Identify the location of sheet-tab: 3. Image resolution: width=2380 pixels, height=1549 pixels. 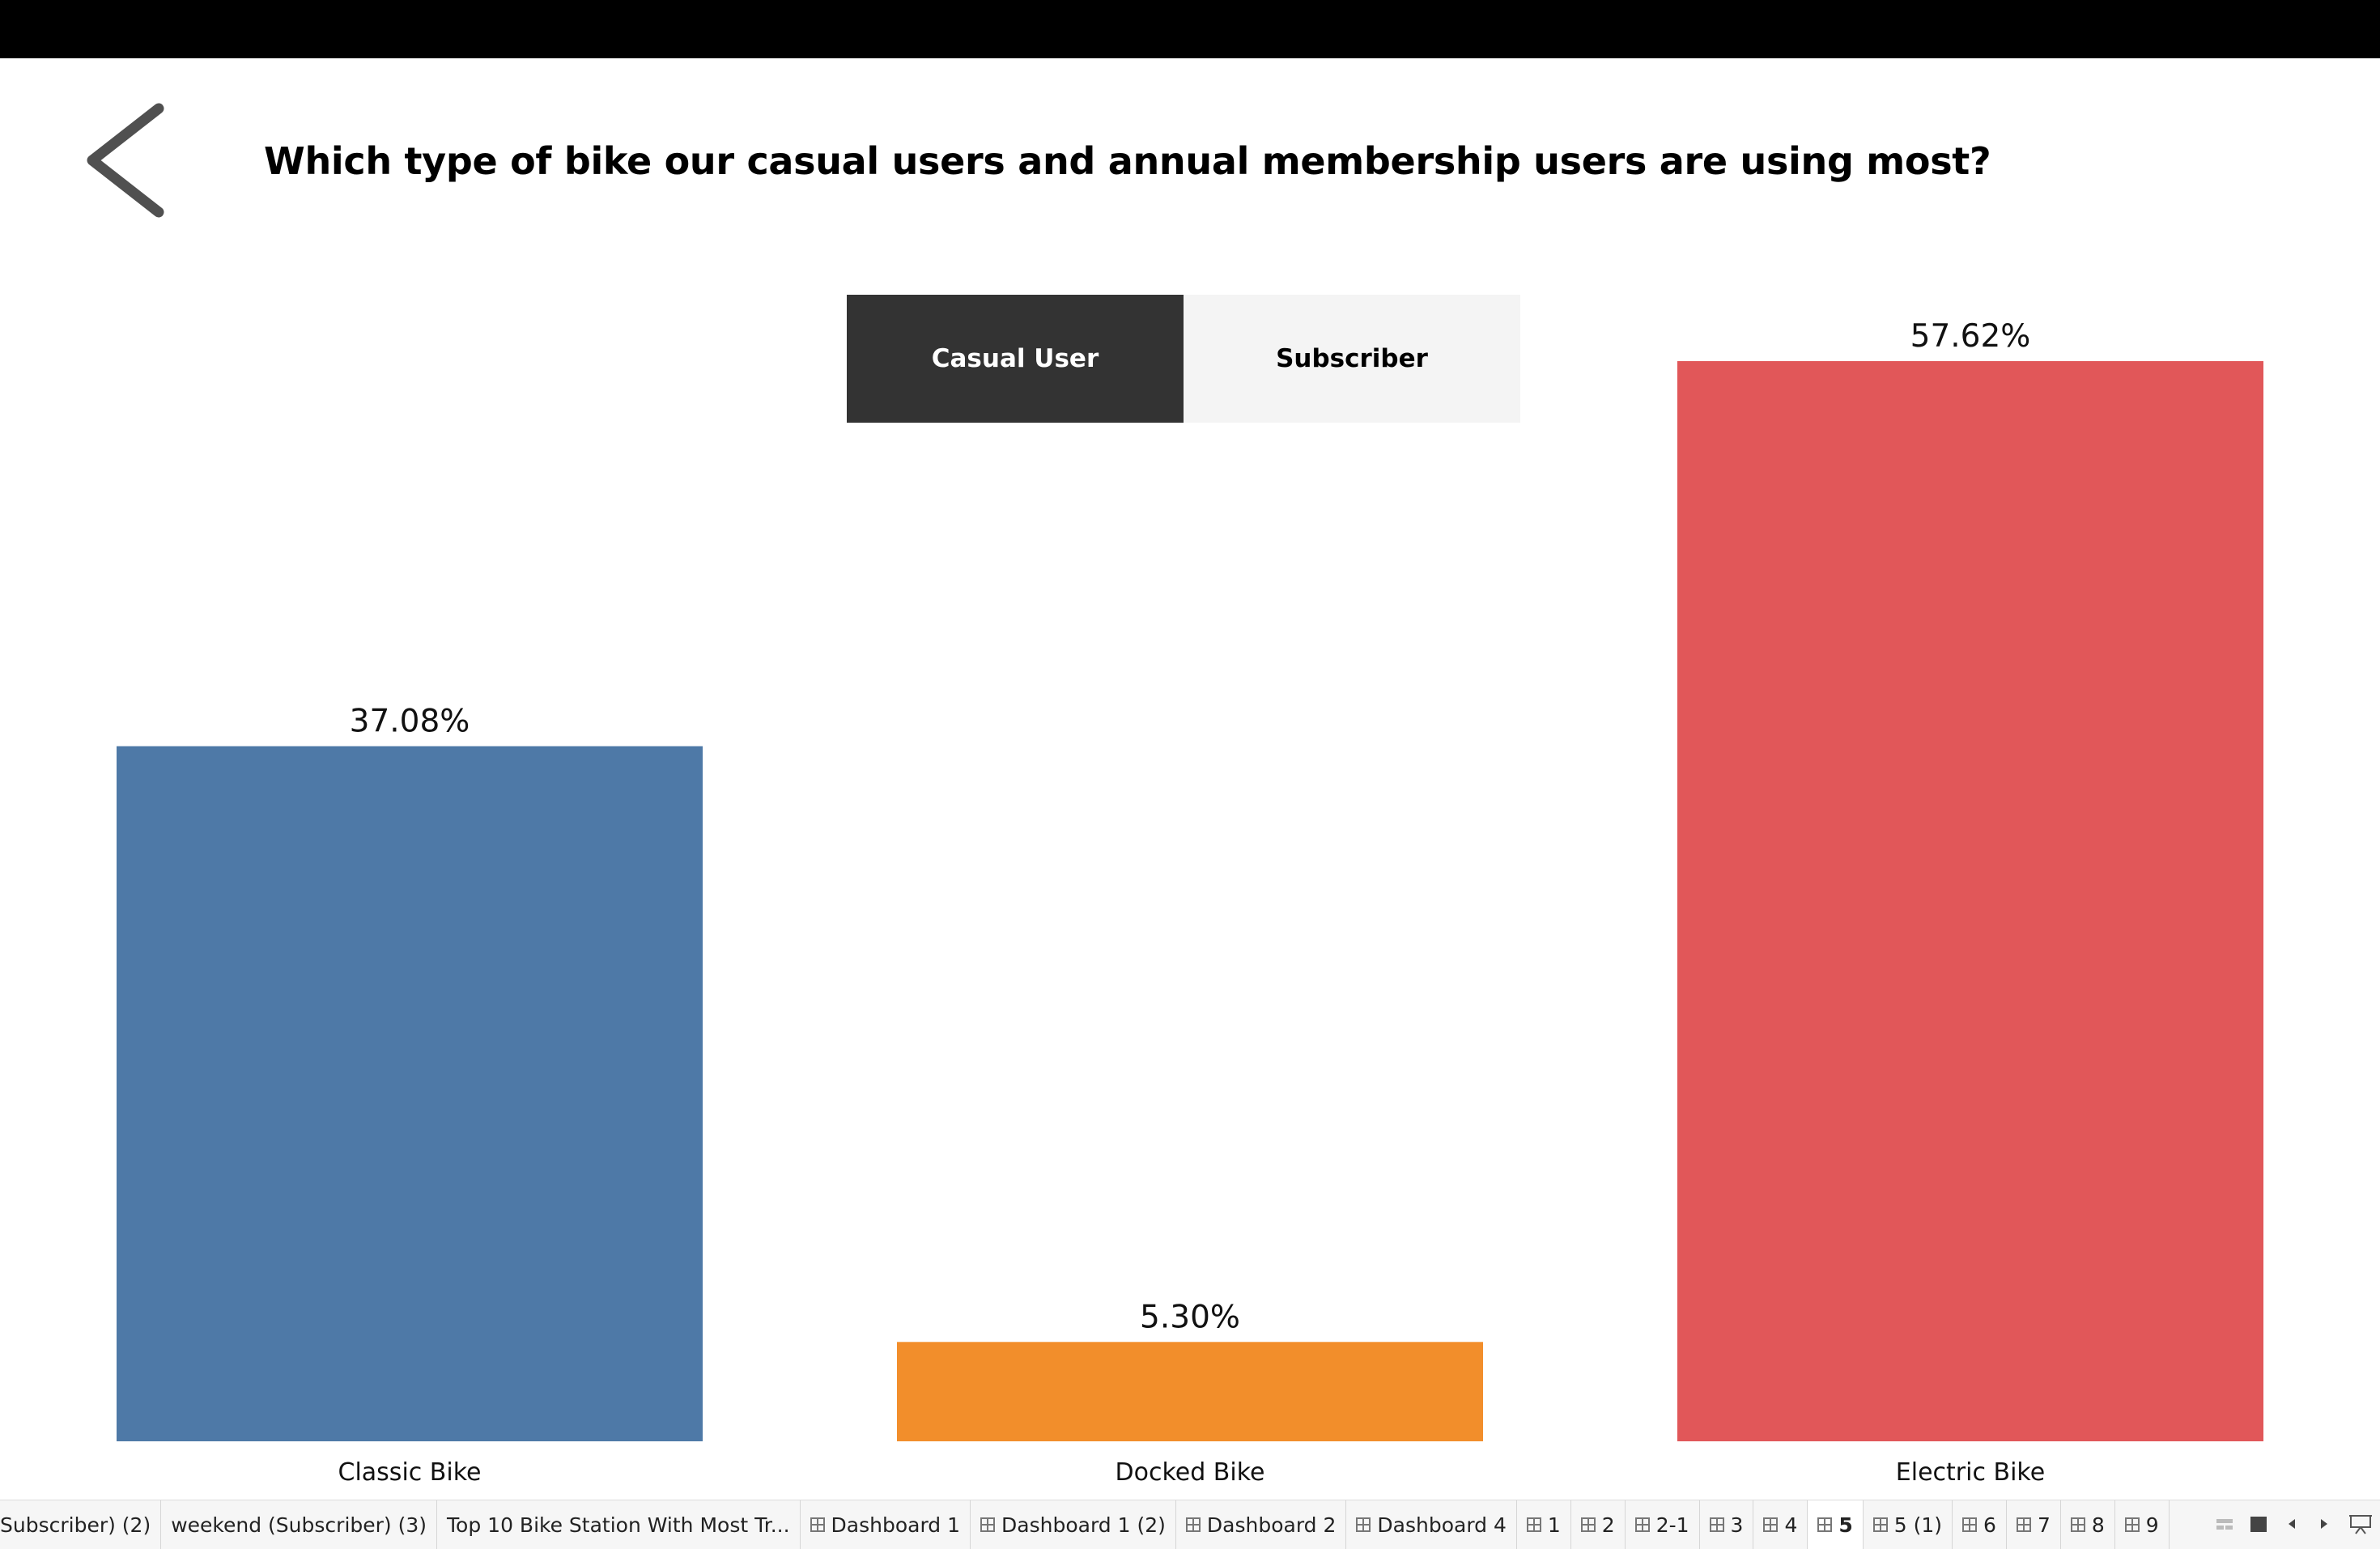
(1727, 1524).